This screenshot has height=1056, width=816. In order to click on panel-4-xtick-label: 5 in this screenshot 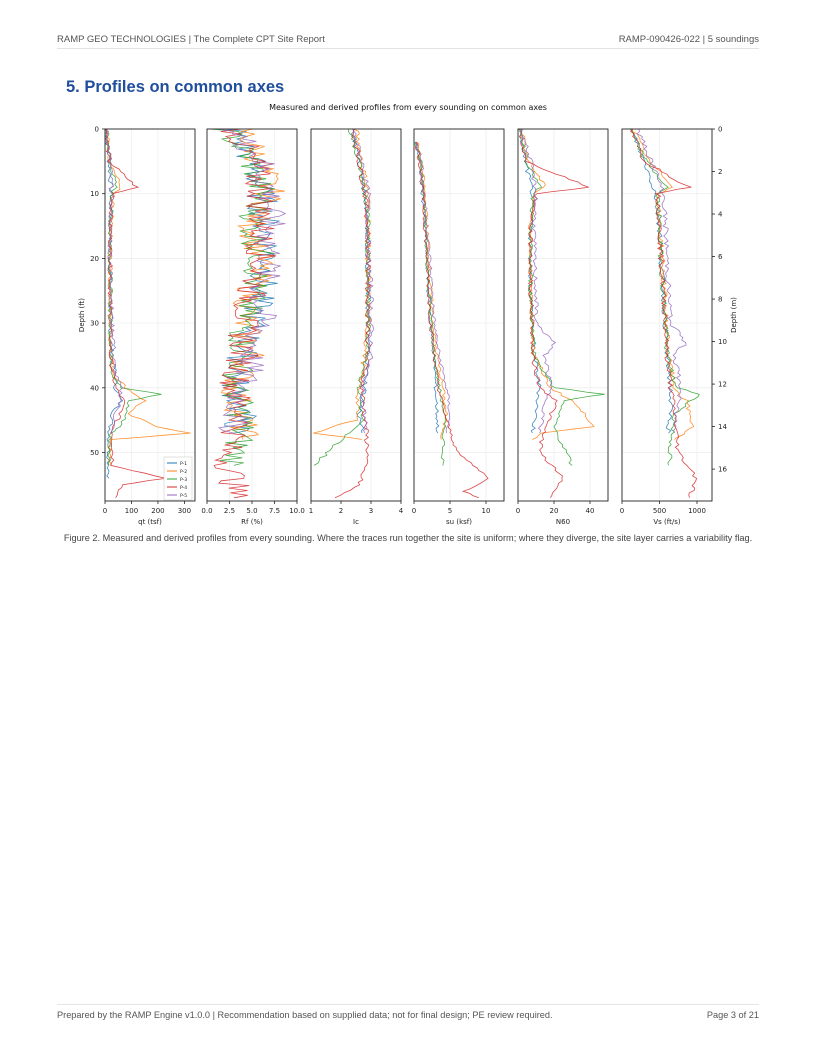, I will do `click(450, 511)`.